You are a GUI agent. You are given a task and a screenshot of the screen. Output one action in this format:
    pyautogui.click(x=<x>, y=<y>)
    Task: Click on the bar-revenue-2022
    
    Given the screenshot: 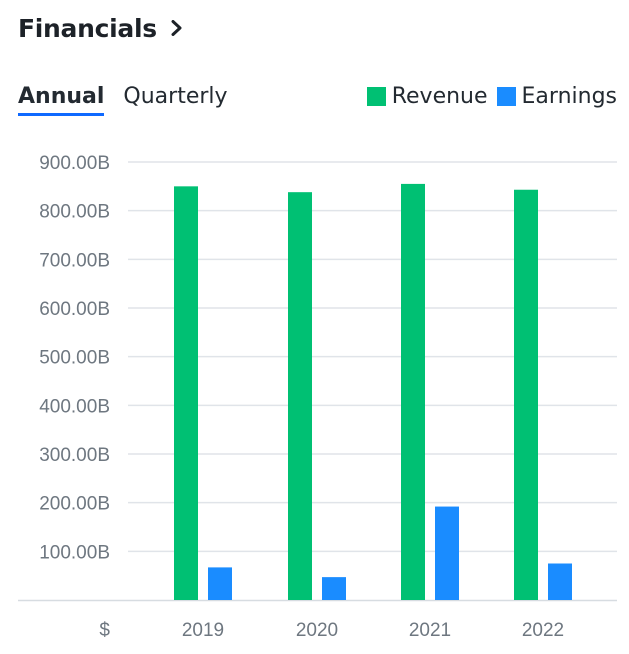 What is the action you would take?
    pyautogui.click(x=526, y=395)
    